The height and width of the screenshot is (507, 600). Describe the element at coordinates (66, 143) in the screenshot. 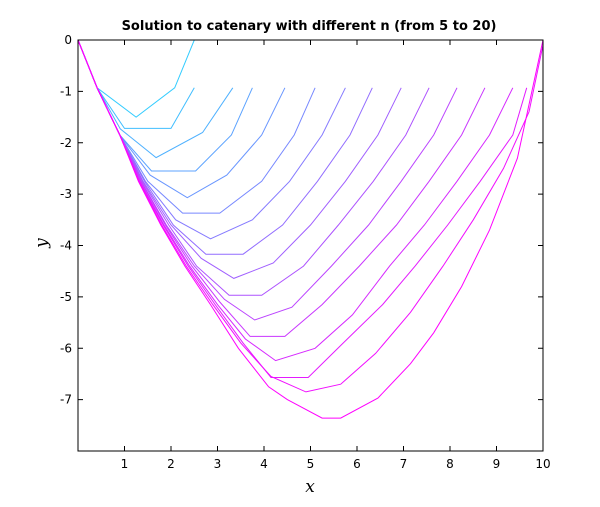

I see `y-tick-label: -2` at that location.